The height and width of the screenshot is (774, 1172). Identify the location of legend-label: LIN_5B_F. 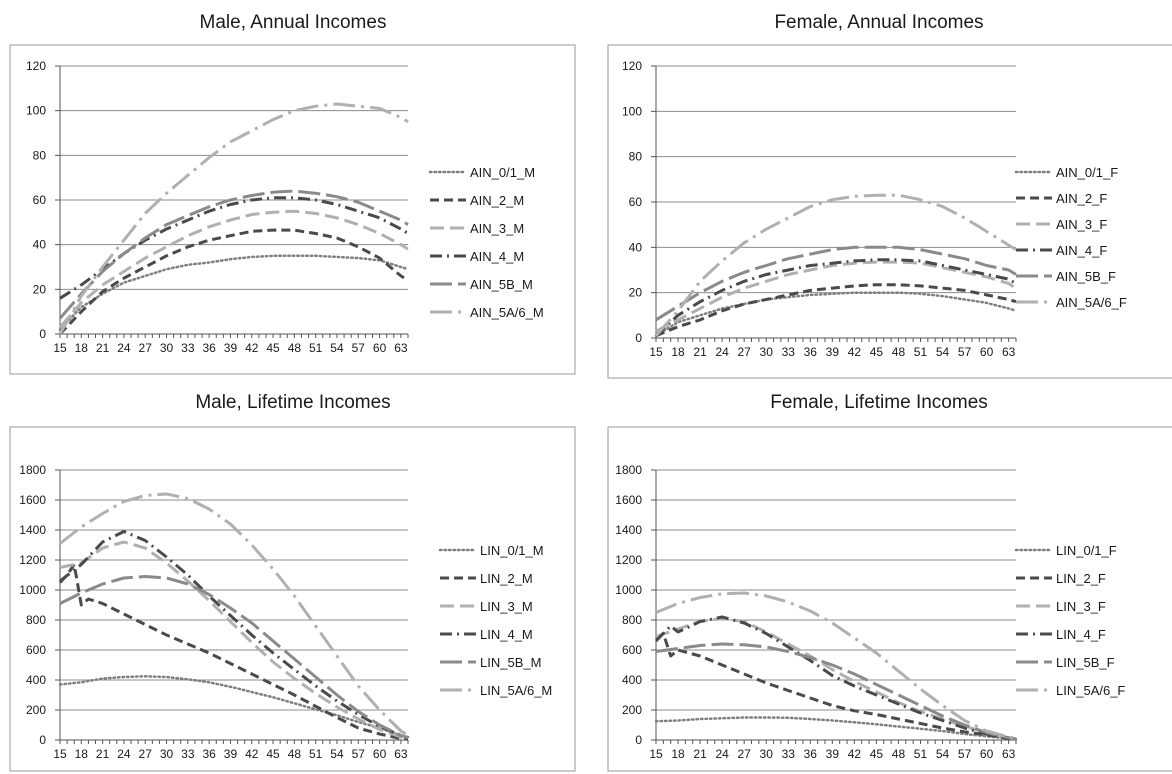
(1085, 662).